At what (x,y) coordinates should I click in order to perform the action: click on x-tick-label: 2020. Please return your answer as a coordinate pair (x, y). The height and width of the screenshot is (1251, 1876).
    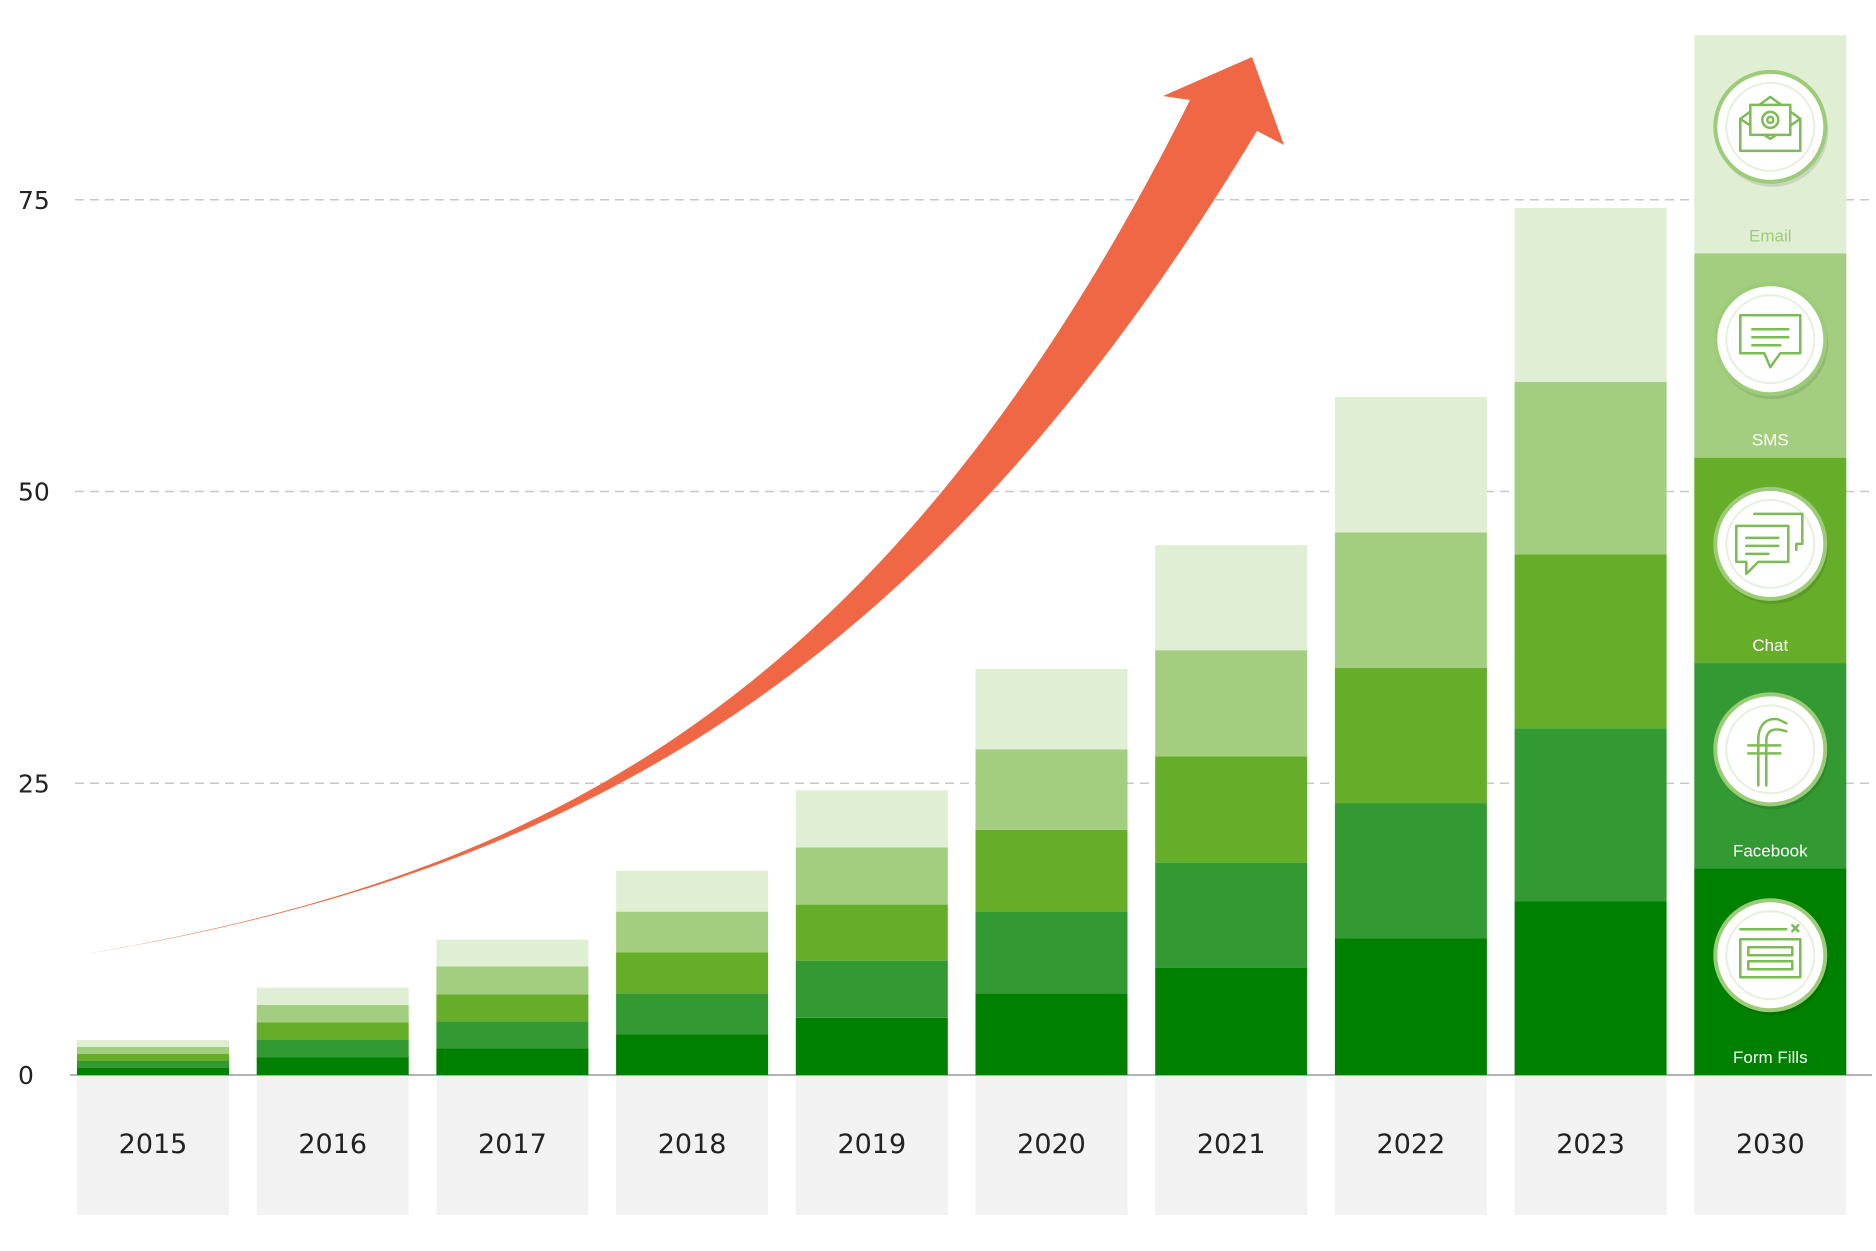
    Looking at the image, I should click on (1051, 1144).